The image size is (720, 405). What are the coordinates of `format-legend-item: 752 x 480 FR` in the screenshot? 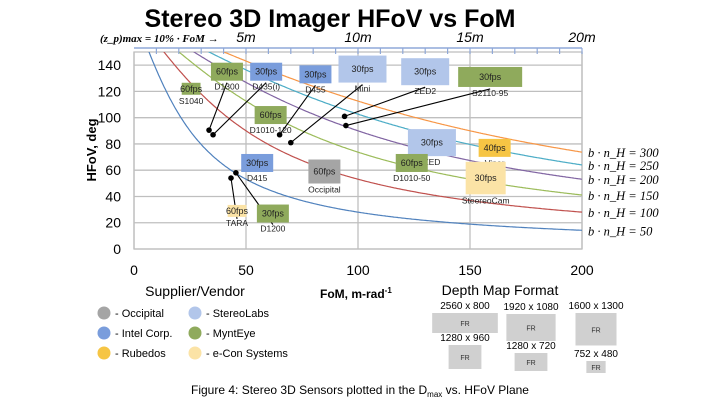 It's located at (596, 361).